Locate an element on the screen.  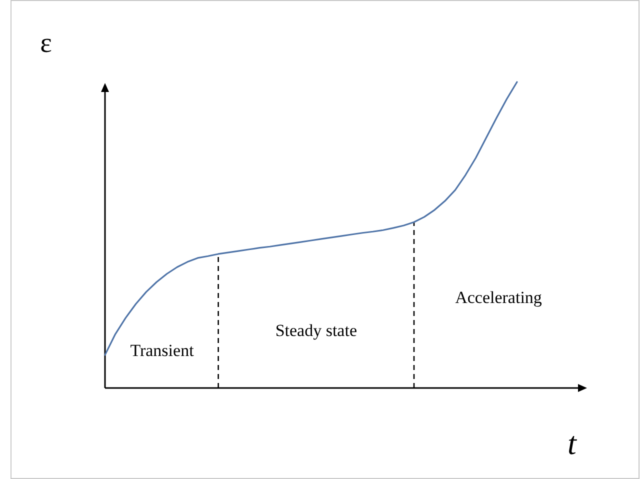
y-axis-title: ε is located at coordinates (46, 43).